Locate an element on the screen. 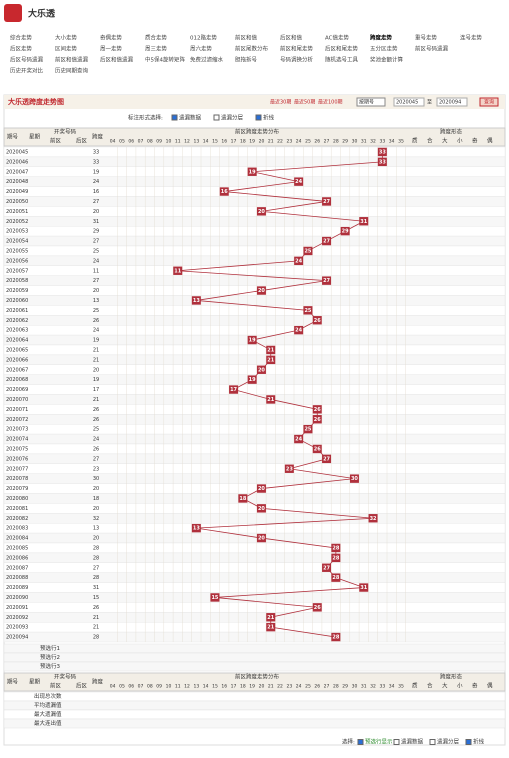 Image resolution: width=509 pixels, height=758 pixels. nav-tab: 前区尾数分布 is located at coordinates (252, 49).